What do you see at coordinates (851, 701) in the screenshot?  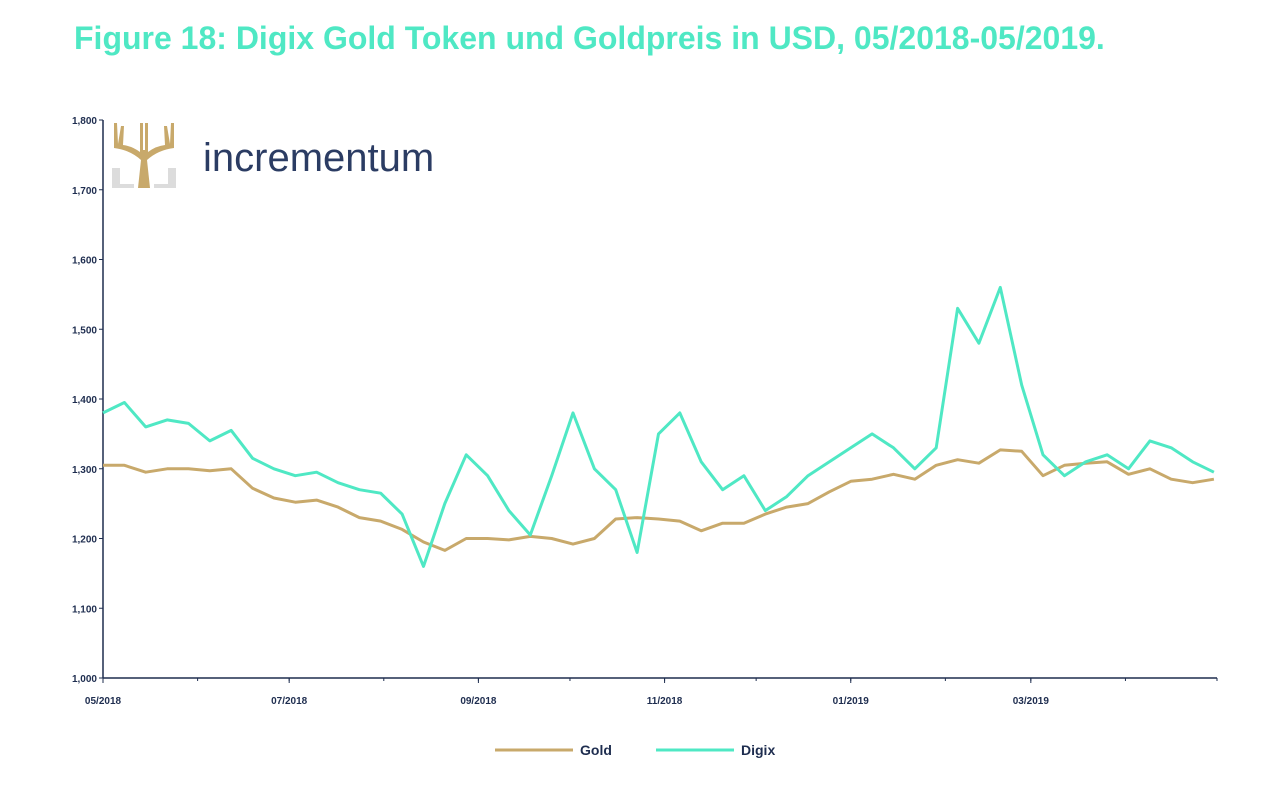 I see `x-tick-label: 01/2019` at bounding box center [851, 701].